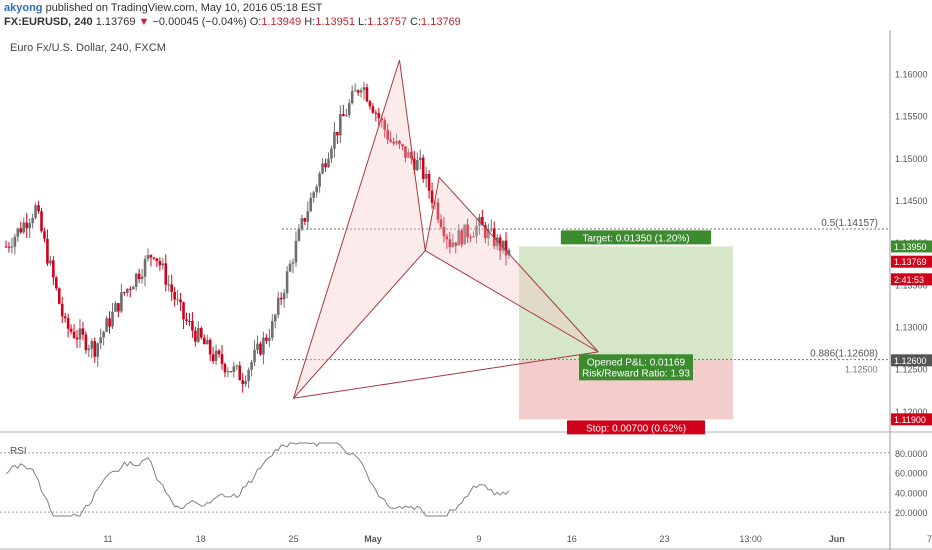  Describe the element at coordinates (911, 419) in the screenshot. I see `price-tag-bg` at that location.